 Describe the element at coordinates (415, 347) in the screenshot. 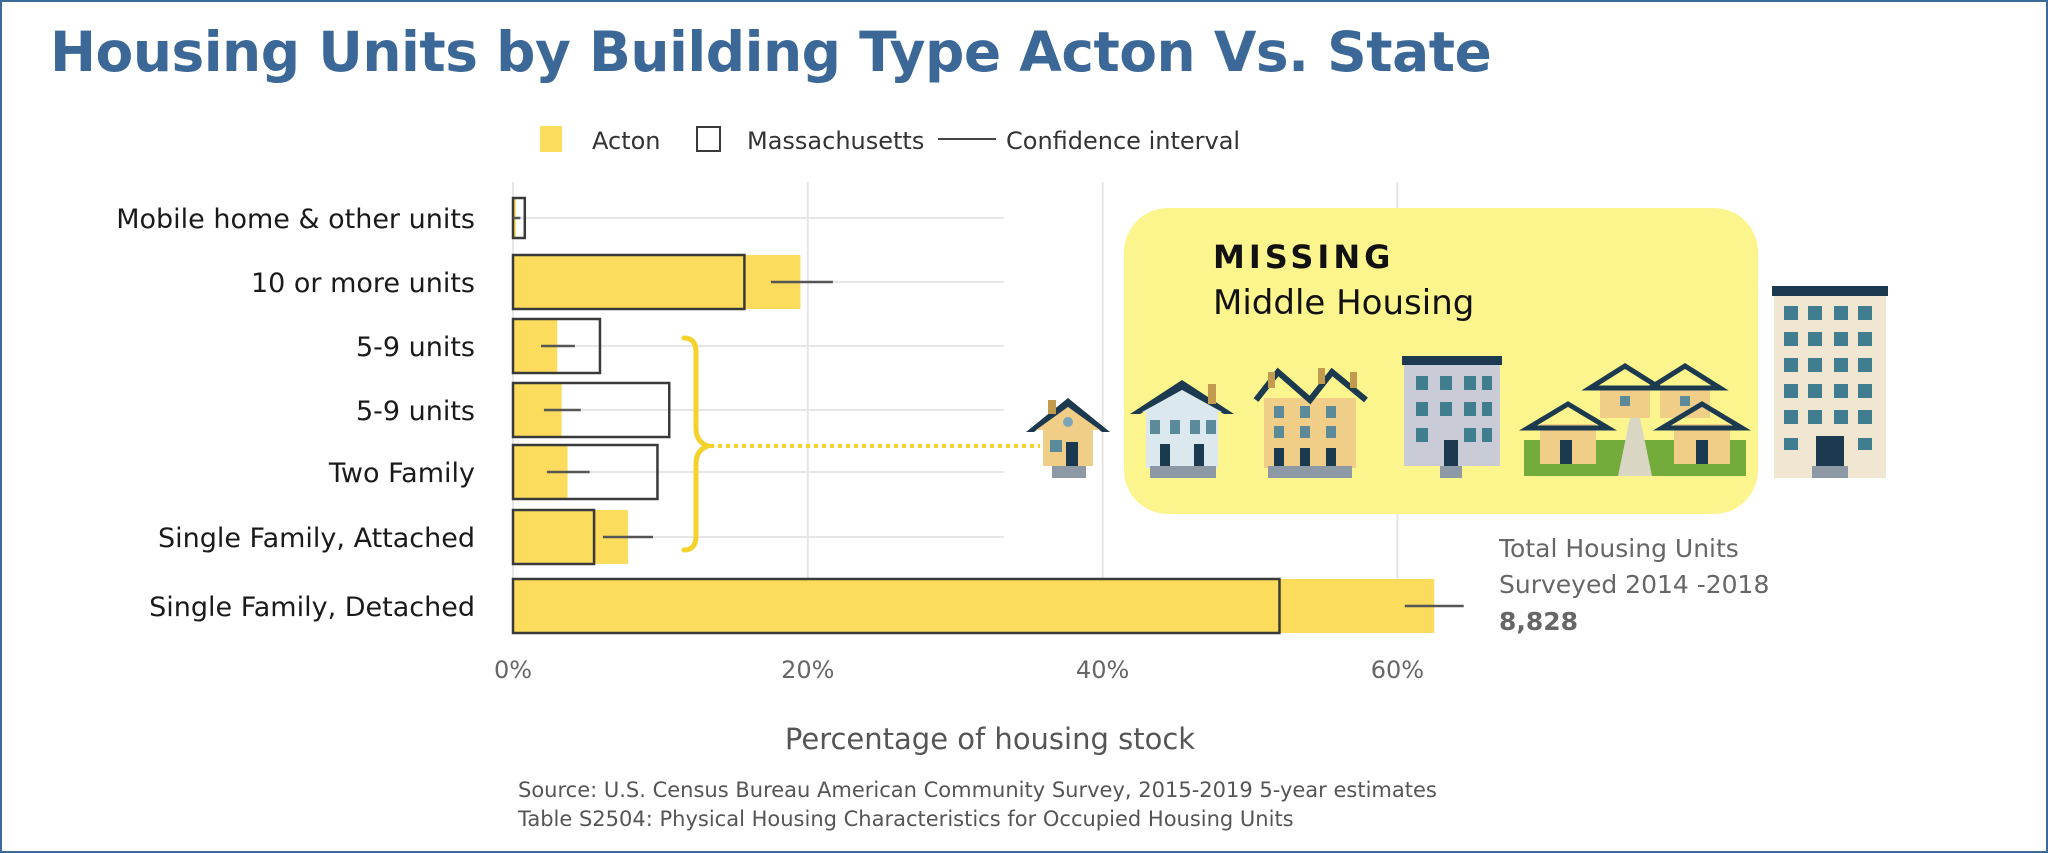

I see `category-label-2: 5-9 units` at that location.